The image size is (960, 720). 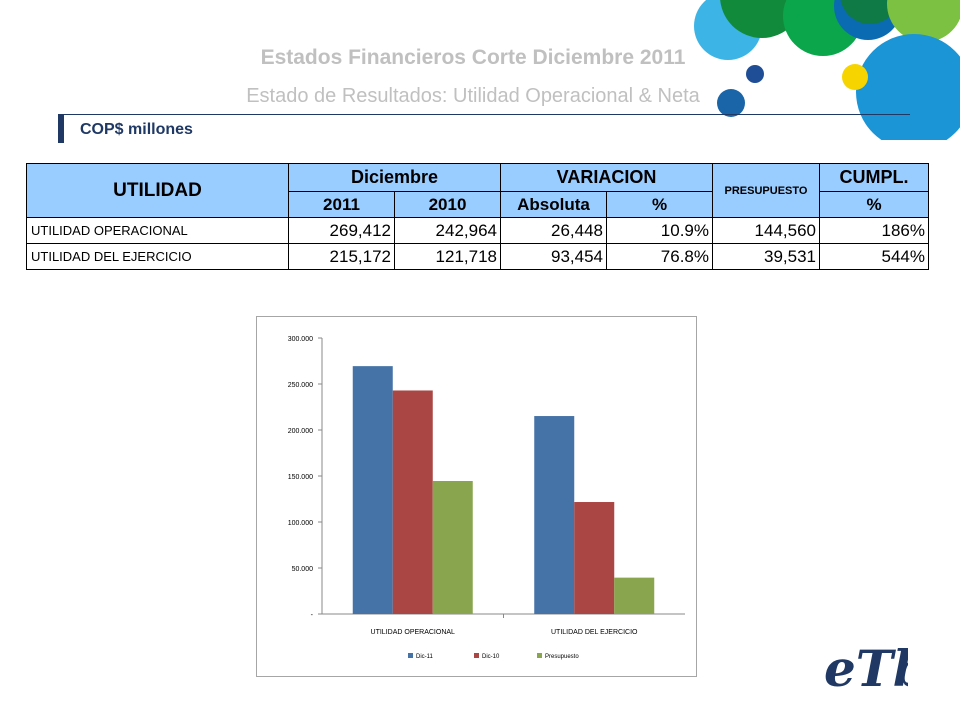 I want to click on x-tick-label: UTILIDAD DEL EJERCICIO, so click(x=594, y=632).